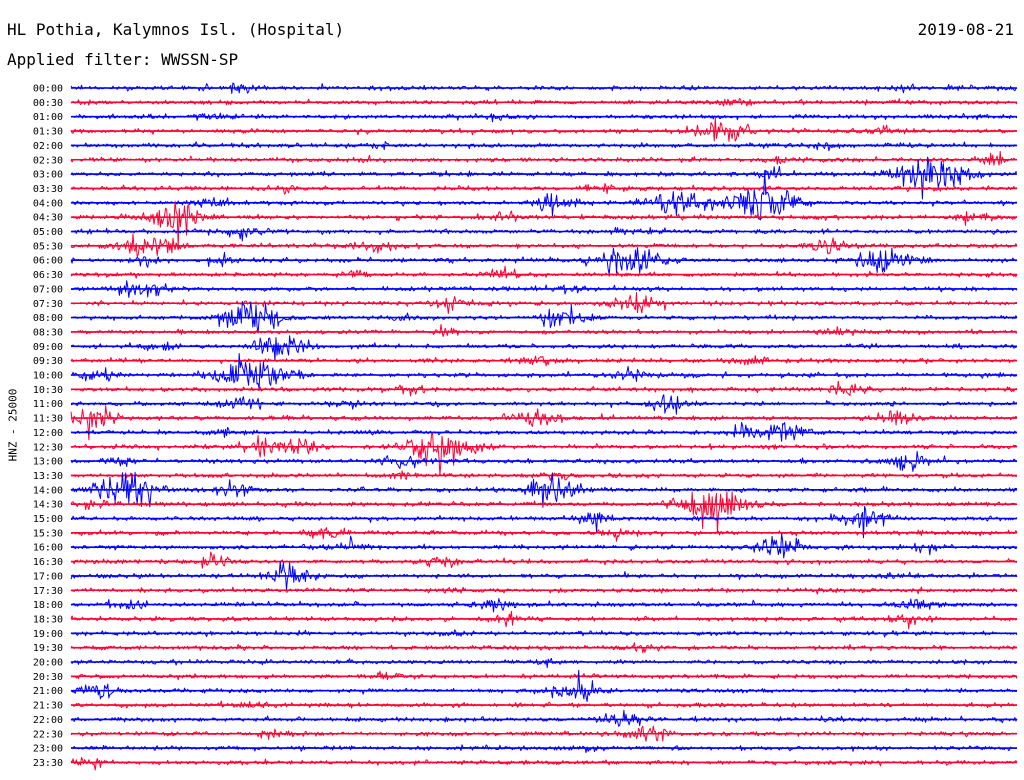 The width and height of the screenshot is (1024, 780). I want to click on station-title: HL Pothia, Kalymnos Isl. (Hospital), so click(176, 29).